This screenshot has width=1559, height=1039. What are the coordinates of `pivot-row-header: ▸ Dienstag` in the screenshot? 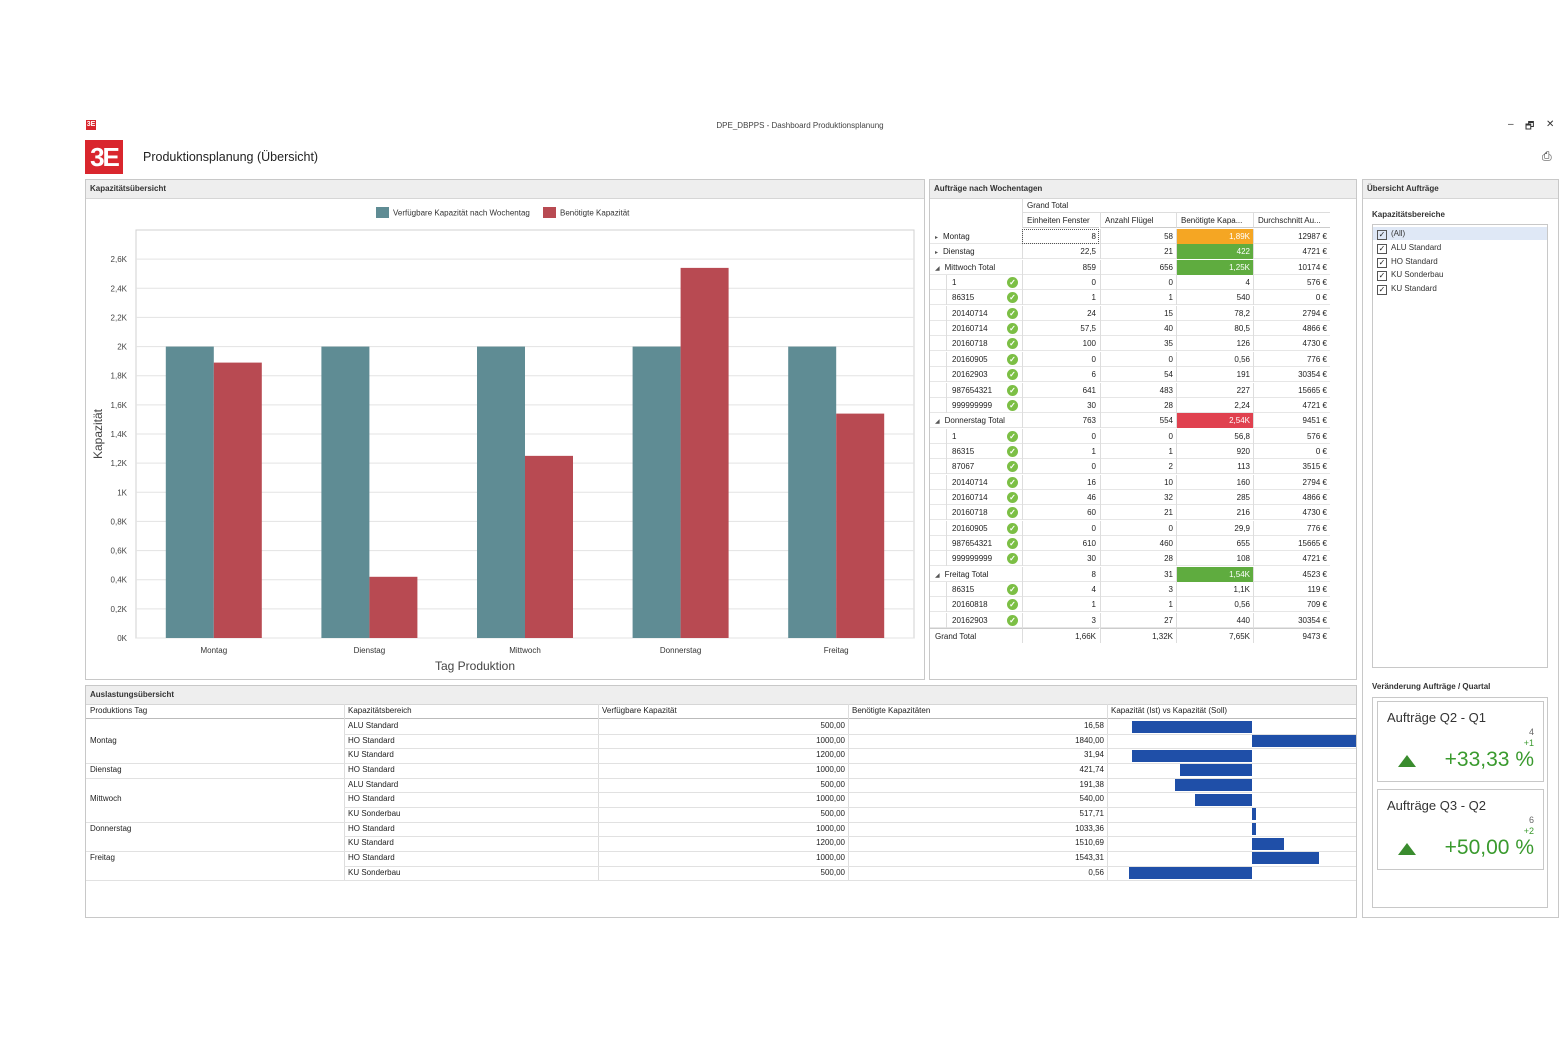 It's located at (976, 251).